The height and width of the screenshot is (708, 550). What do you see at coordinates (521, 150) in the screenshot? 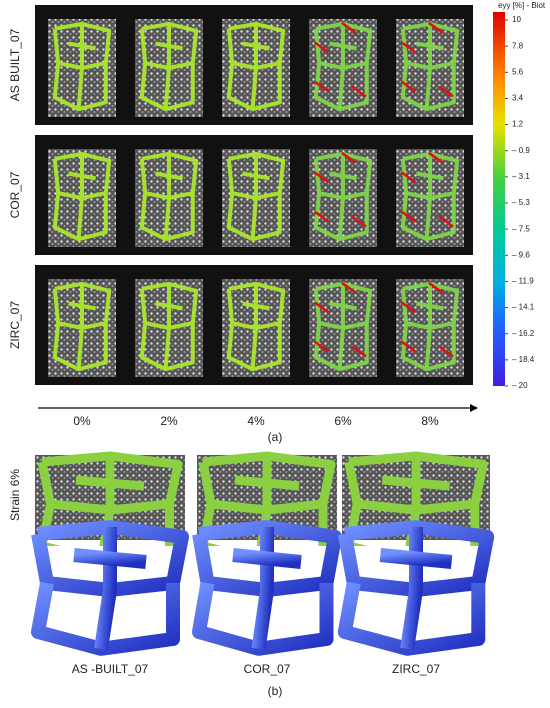
I see `colorbar-tick-label: – 0.9` at bounding box center [521, 150].